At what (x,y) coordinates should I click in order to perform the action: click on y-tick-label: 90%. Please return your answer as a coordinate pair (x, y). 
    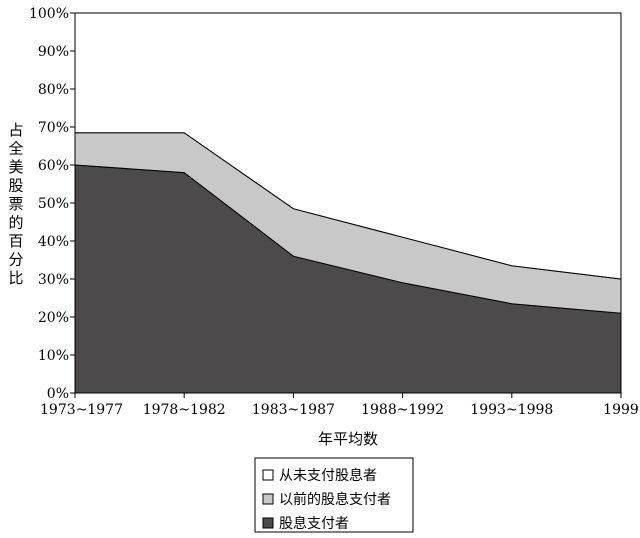
    Looking at the image, I should click on (53, 52).